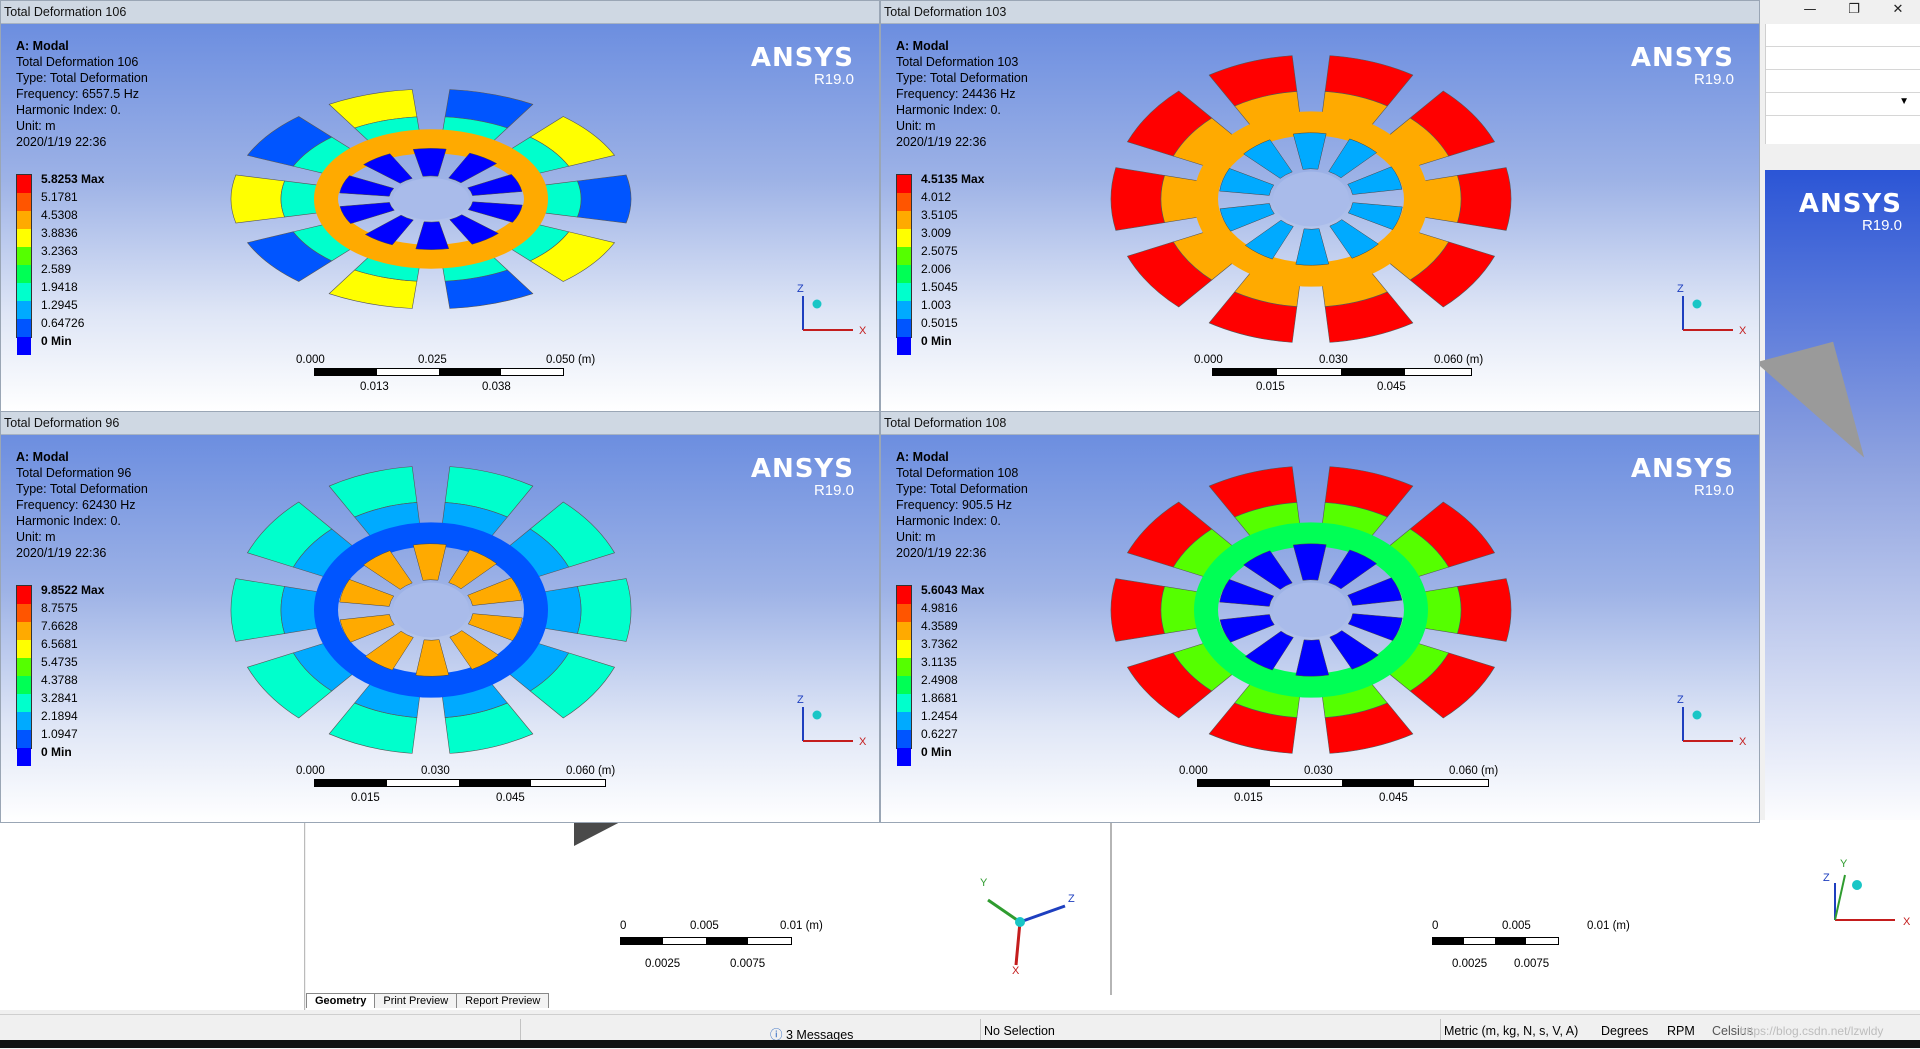  Describe the element at coordinates (73, 179) in the screenshot. I see `legend-max-label: 5.8253 Max` at that location.